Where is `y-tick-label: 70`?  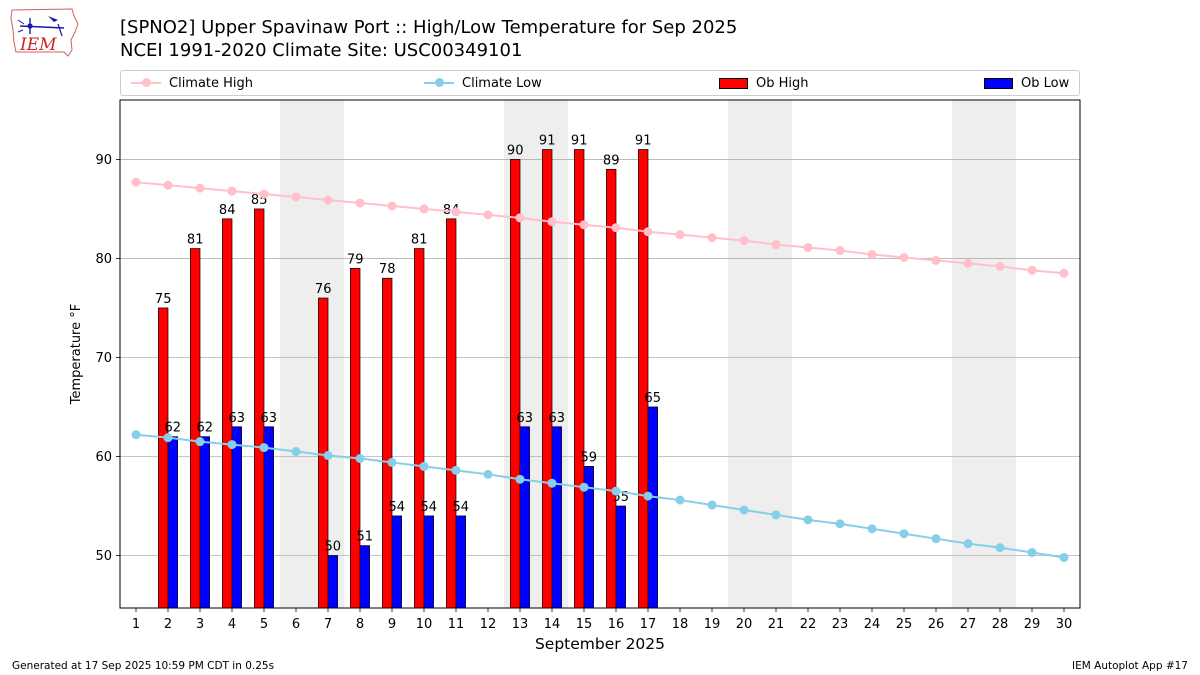 y-tick-label: 70 is located at coordinates (103, 358).